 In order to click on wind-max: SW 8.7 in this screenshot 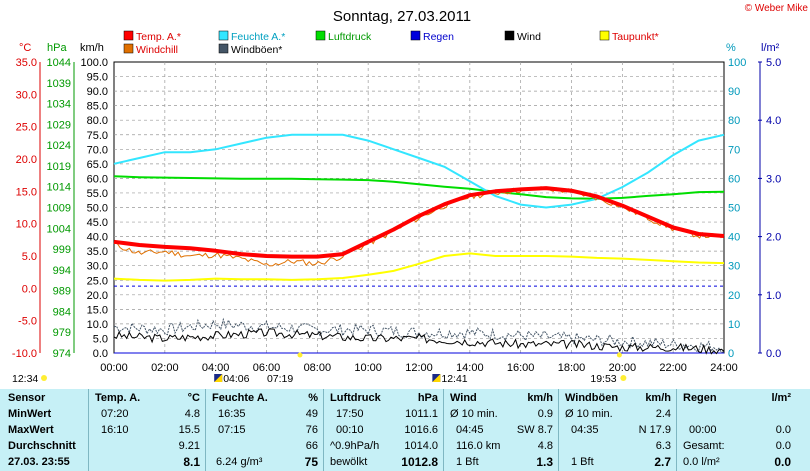, I will do `click(534, 430)`.